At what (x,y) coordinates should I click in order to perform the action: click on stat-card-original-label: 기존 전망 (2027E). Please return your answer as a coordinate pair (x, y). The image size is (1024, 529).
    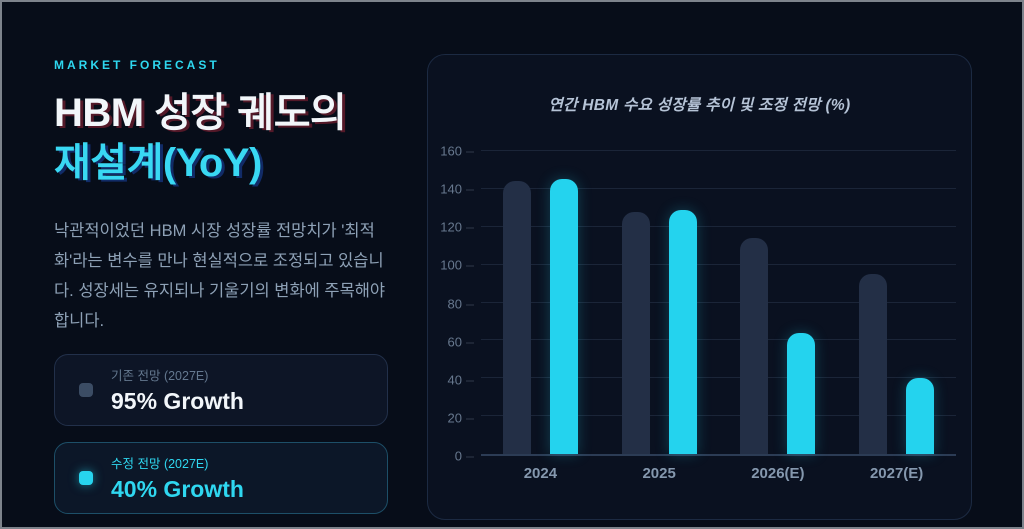
    Looking at the image, I should click on (160, 376).